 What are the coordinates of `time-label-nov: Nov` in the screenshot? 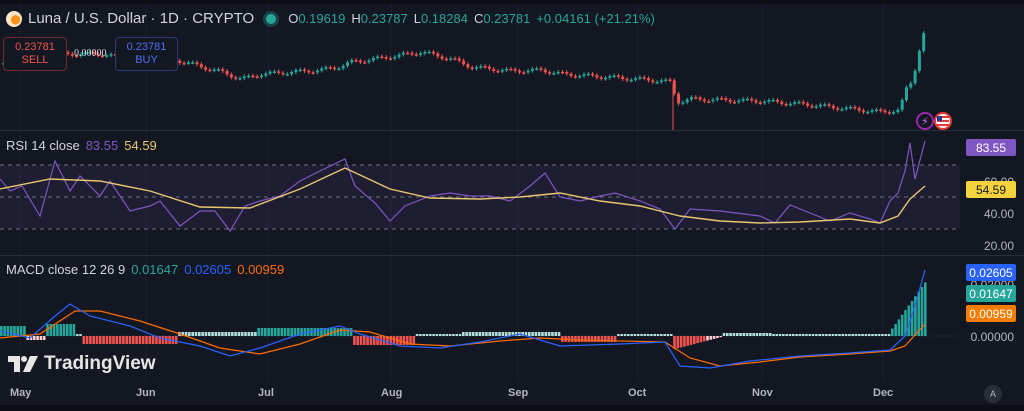 It's located at (762, 393).